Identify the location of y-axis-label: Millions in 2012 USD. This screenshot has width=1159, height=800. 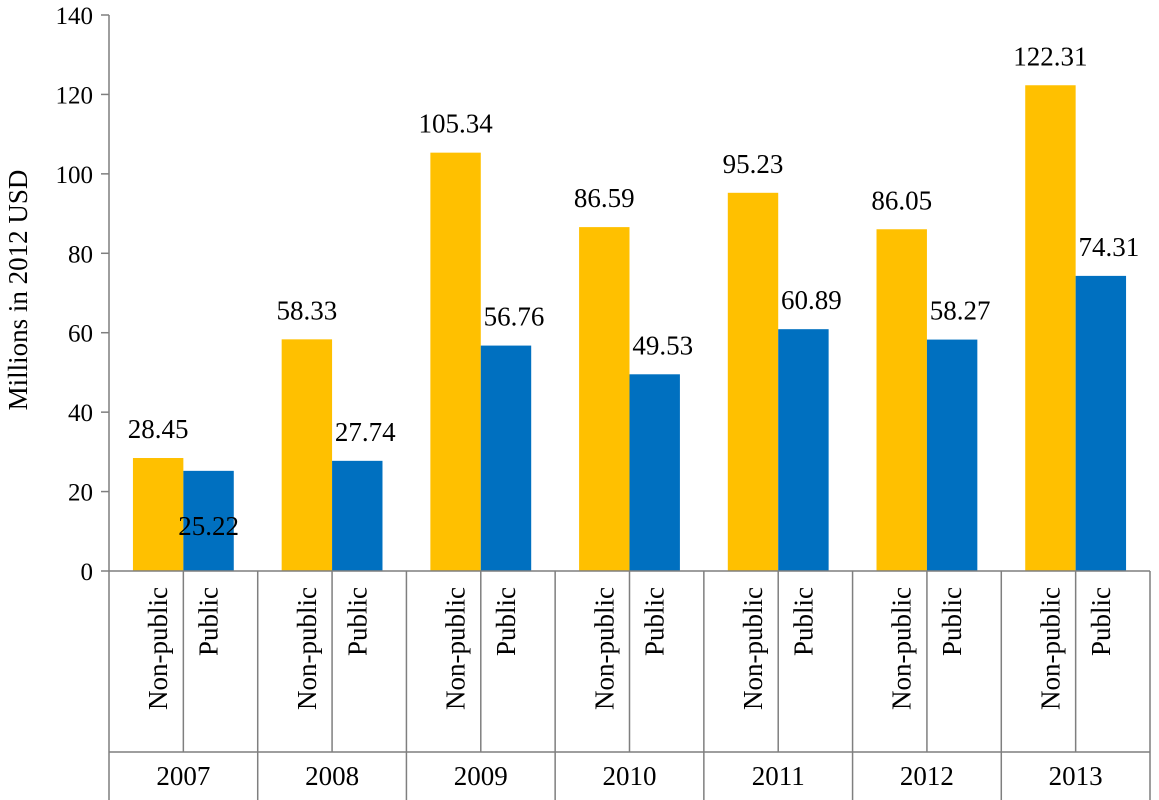
(18, 290).